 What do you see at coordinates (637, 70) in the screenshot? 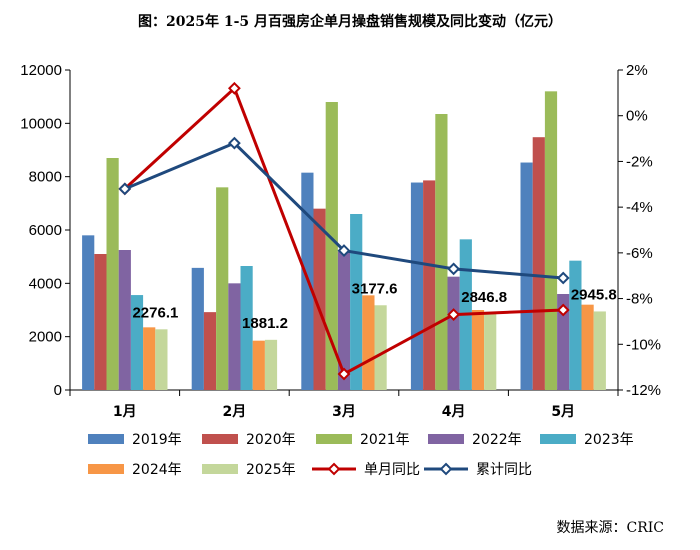
I see `right-tick-label: 2%` at bounding box center [637, 70].